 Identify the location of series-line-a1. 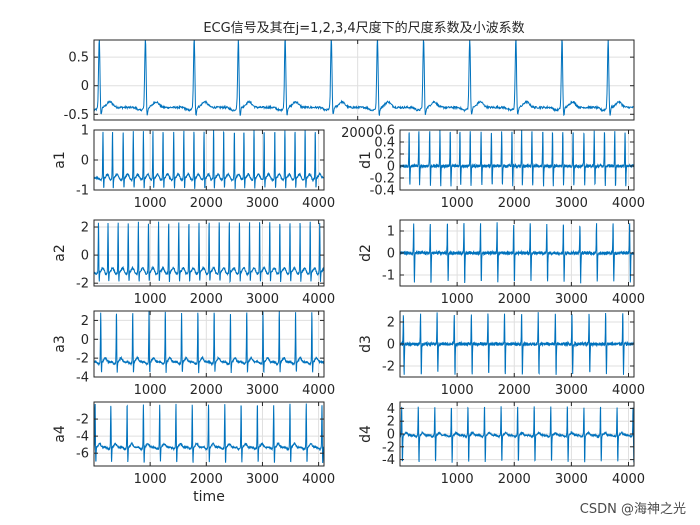
(209, 159).